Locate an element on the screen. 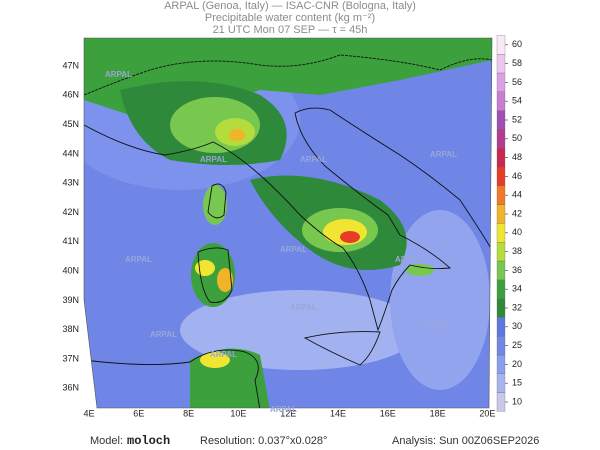 The width and height of the screenshot is (600, 450). lat-label: 36N is located at coordinates (70, 388).